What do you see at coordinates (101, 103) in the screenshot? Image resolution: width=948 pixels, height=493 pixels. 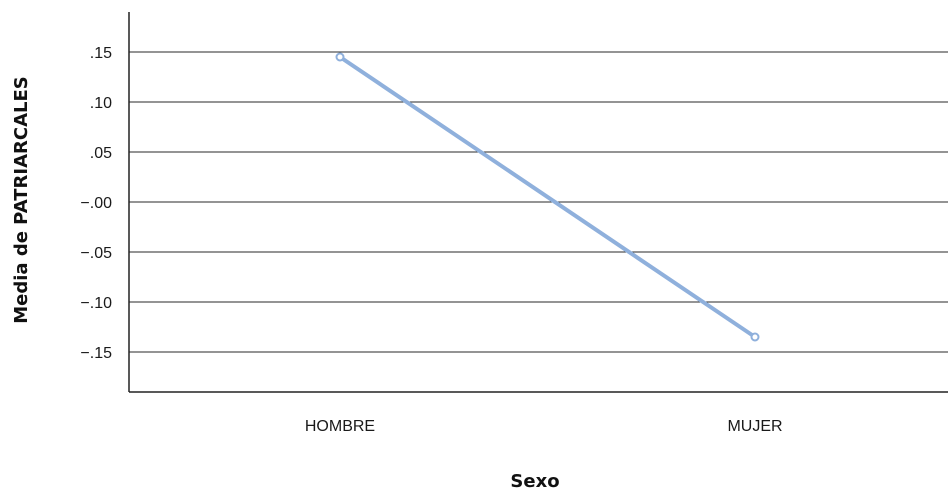 I see `y-tick-label: .10` at bounding box center [101, 103].